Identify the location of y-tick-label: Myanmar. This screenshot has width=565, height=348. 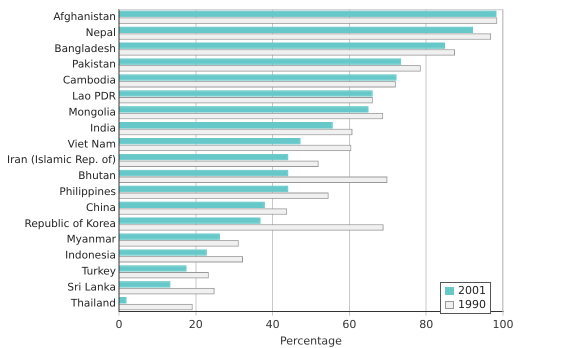
(91, 240).